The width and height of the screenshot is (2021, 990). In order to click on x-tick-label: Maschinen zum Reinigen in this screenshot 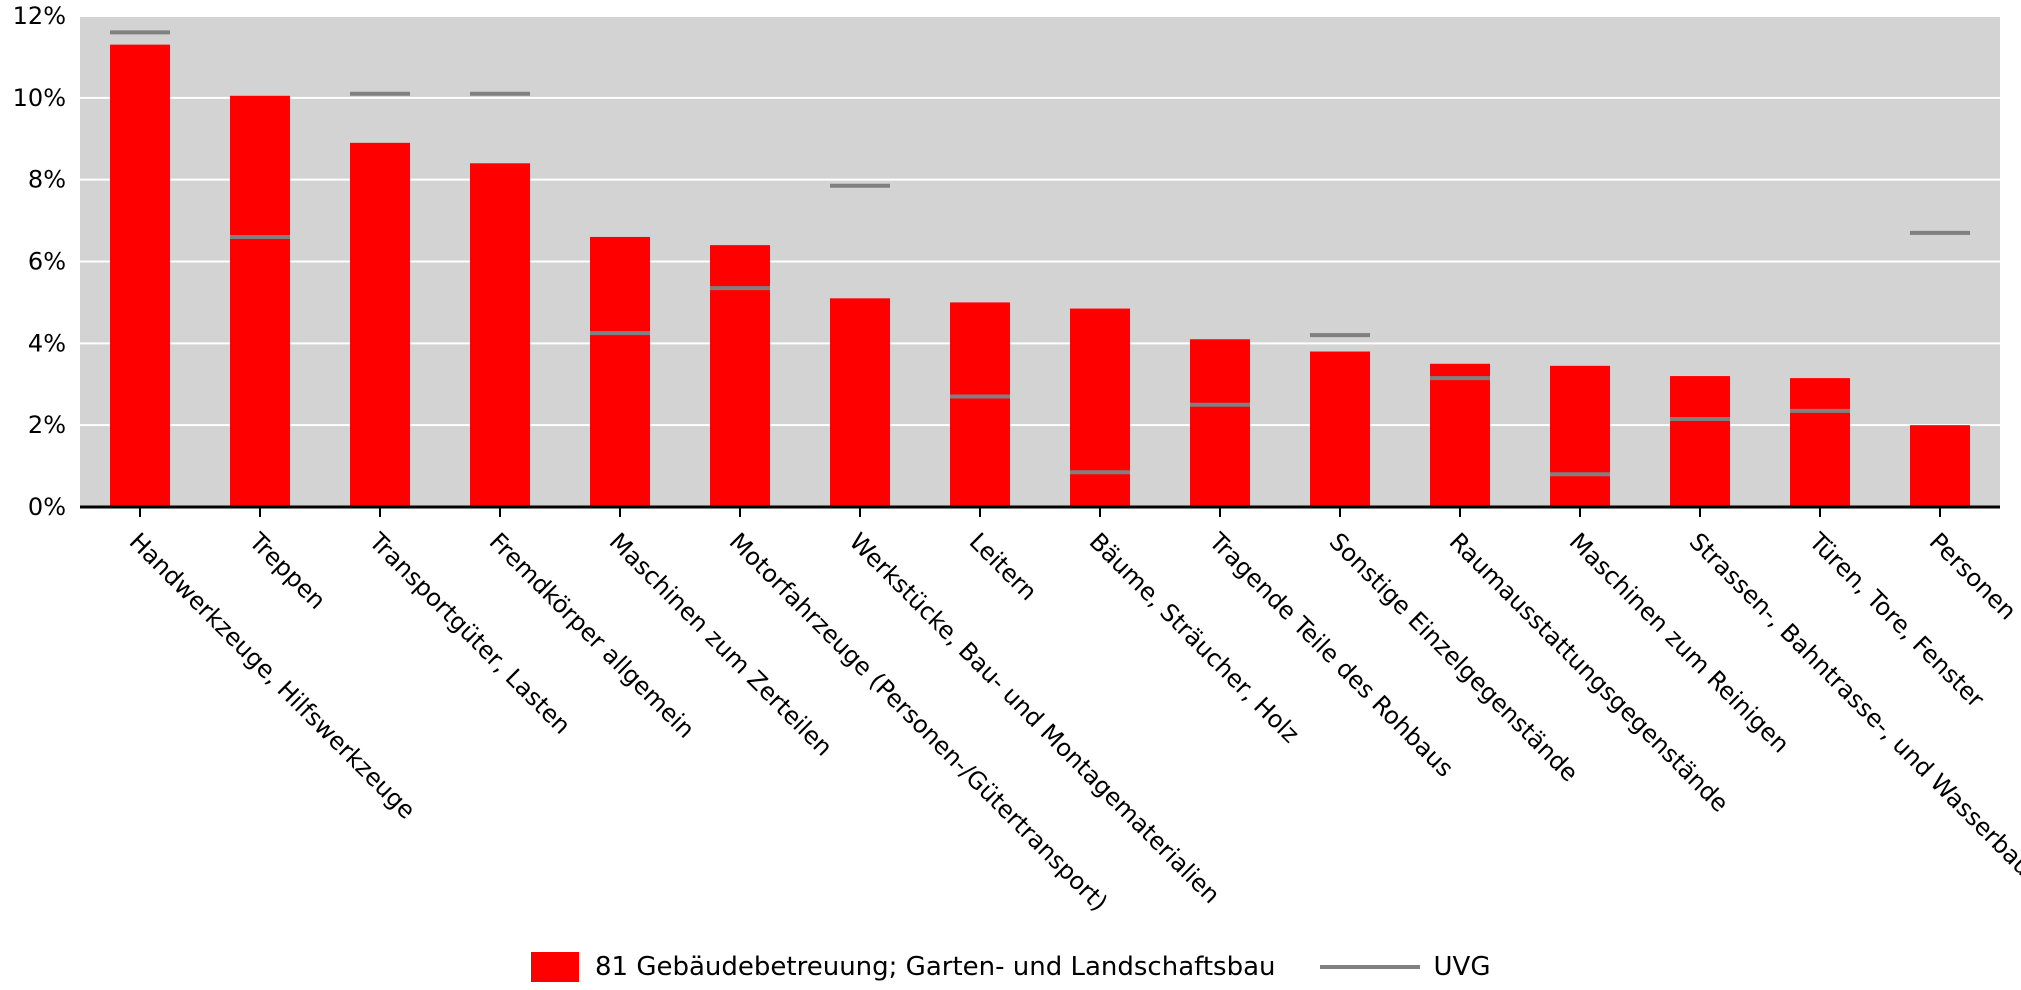, I will do `click(1679, 642)`.